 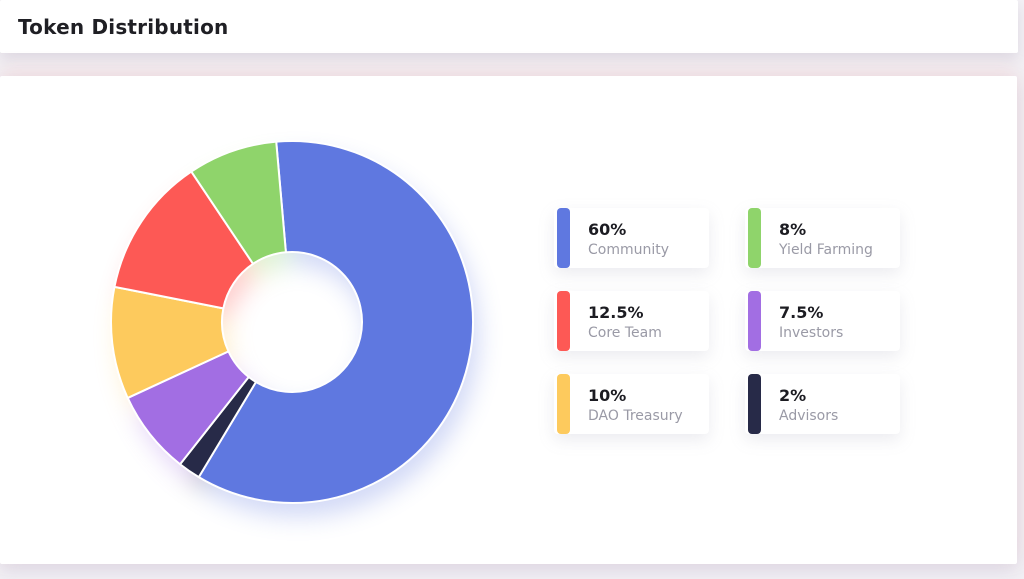 What do you see at coordinates (629, 250) in the screenshot?
I see `legend-label: Community` at bounding box center [629, 250].